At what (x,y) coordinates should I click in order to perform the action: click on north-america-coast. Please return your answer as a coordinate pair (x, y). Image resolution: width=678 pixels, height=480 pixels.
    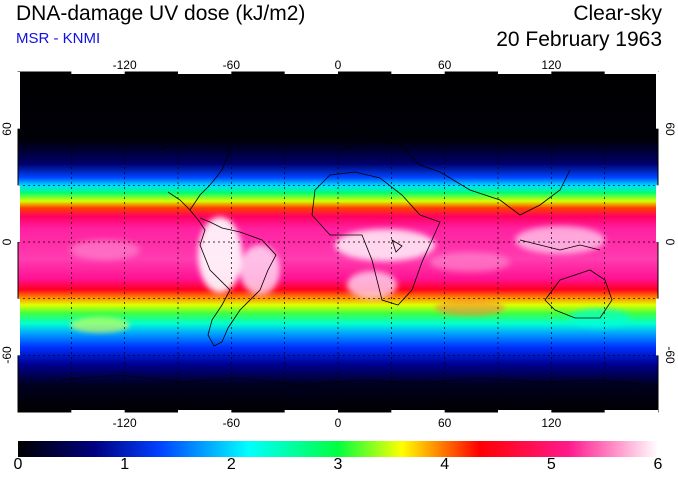
    Looking at the image, I should click on (195, 174).